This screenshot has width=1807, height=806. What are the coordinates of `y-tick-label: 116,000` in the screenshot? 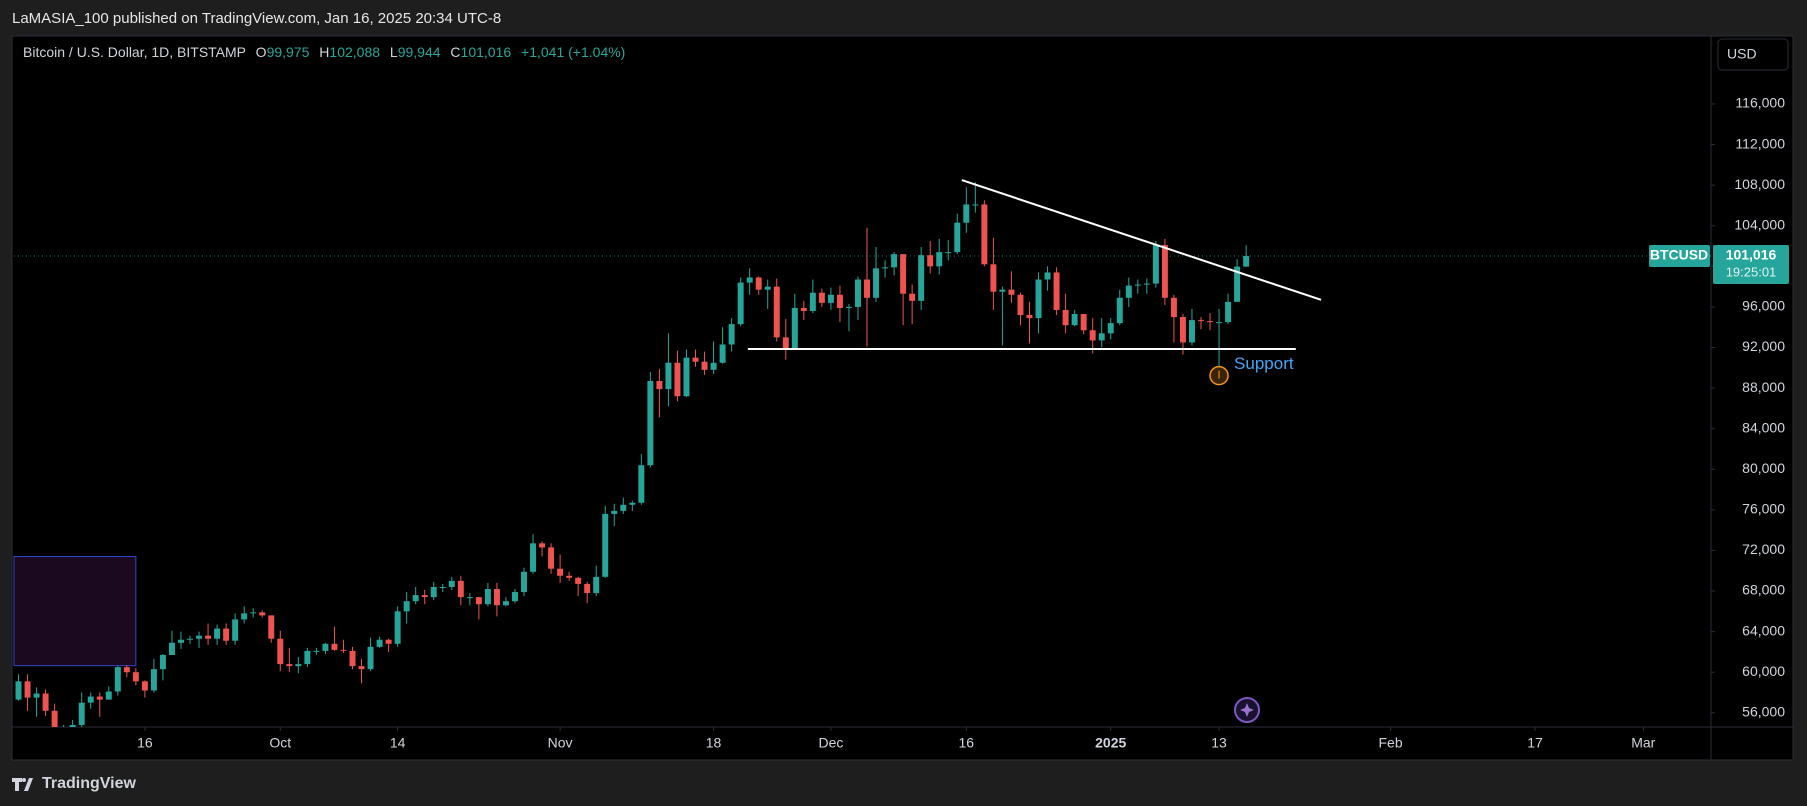 It's located at (1760, 103).